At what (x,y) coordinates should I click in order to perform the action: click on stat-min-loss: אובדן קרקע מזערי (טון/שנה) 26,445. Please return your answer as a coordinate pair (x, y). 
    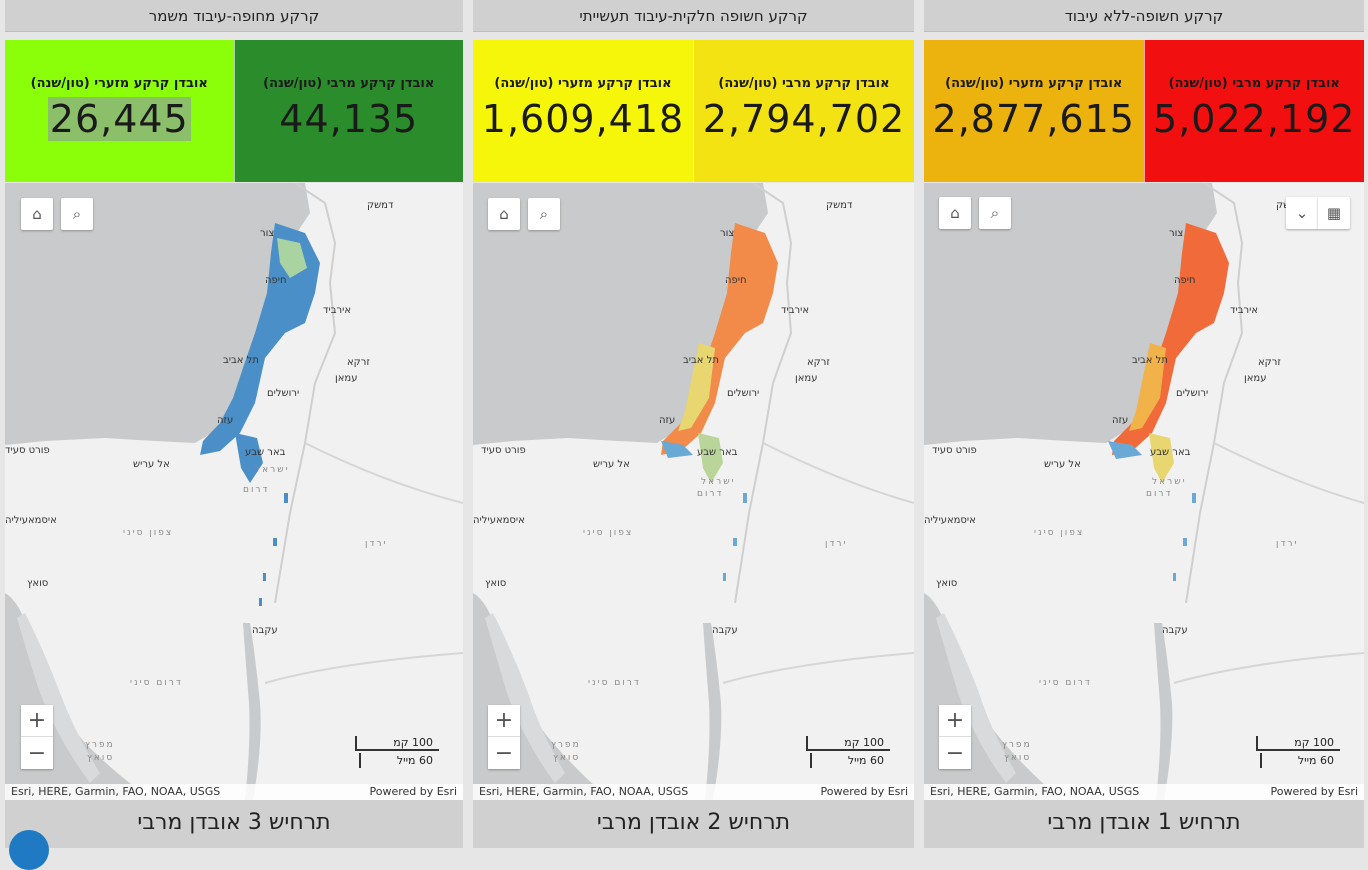
    Looking at the image, I should click on (119, 111).